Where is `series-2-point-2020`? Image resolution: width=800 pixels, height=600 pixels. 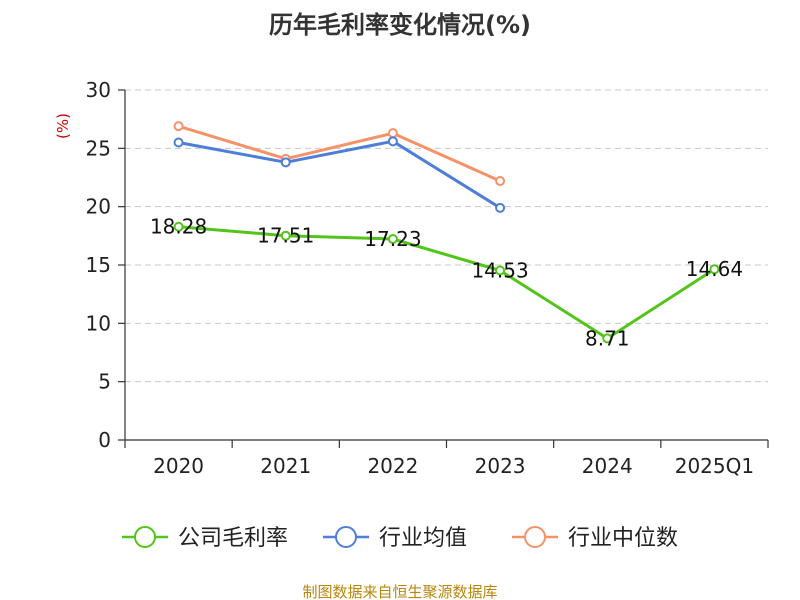
series-2-point-2020 is located at coordinates (178, 126).